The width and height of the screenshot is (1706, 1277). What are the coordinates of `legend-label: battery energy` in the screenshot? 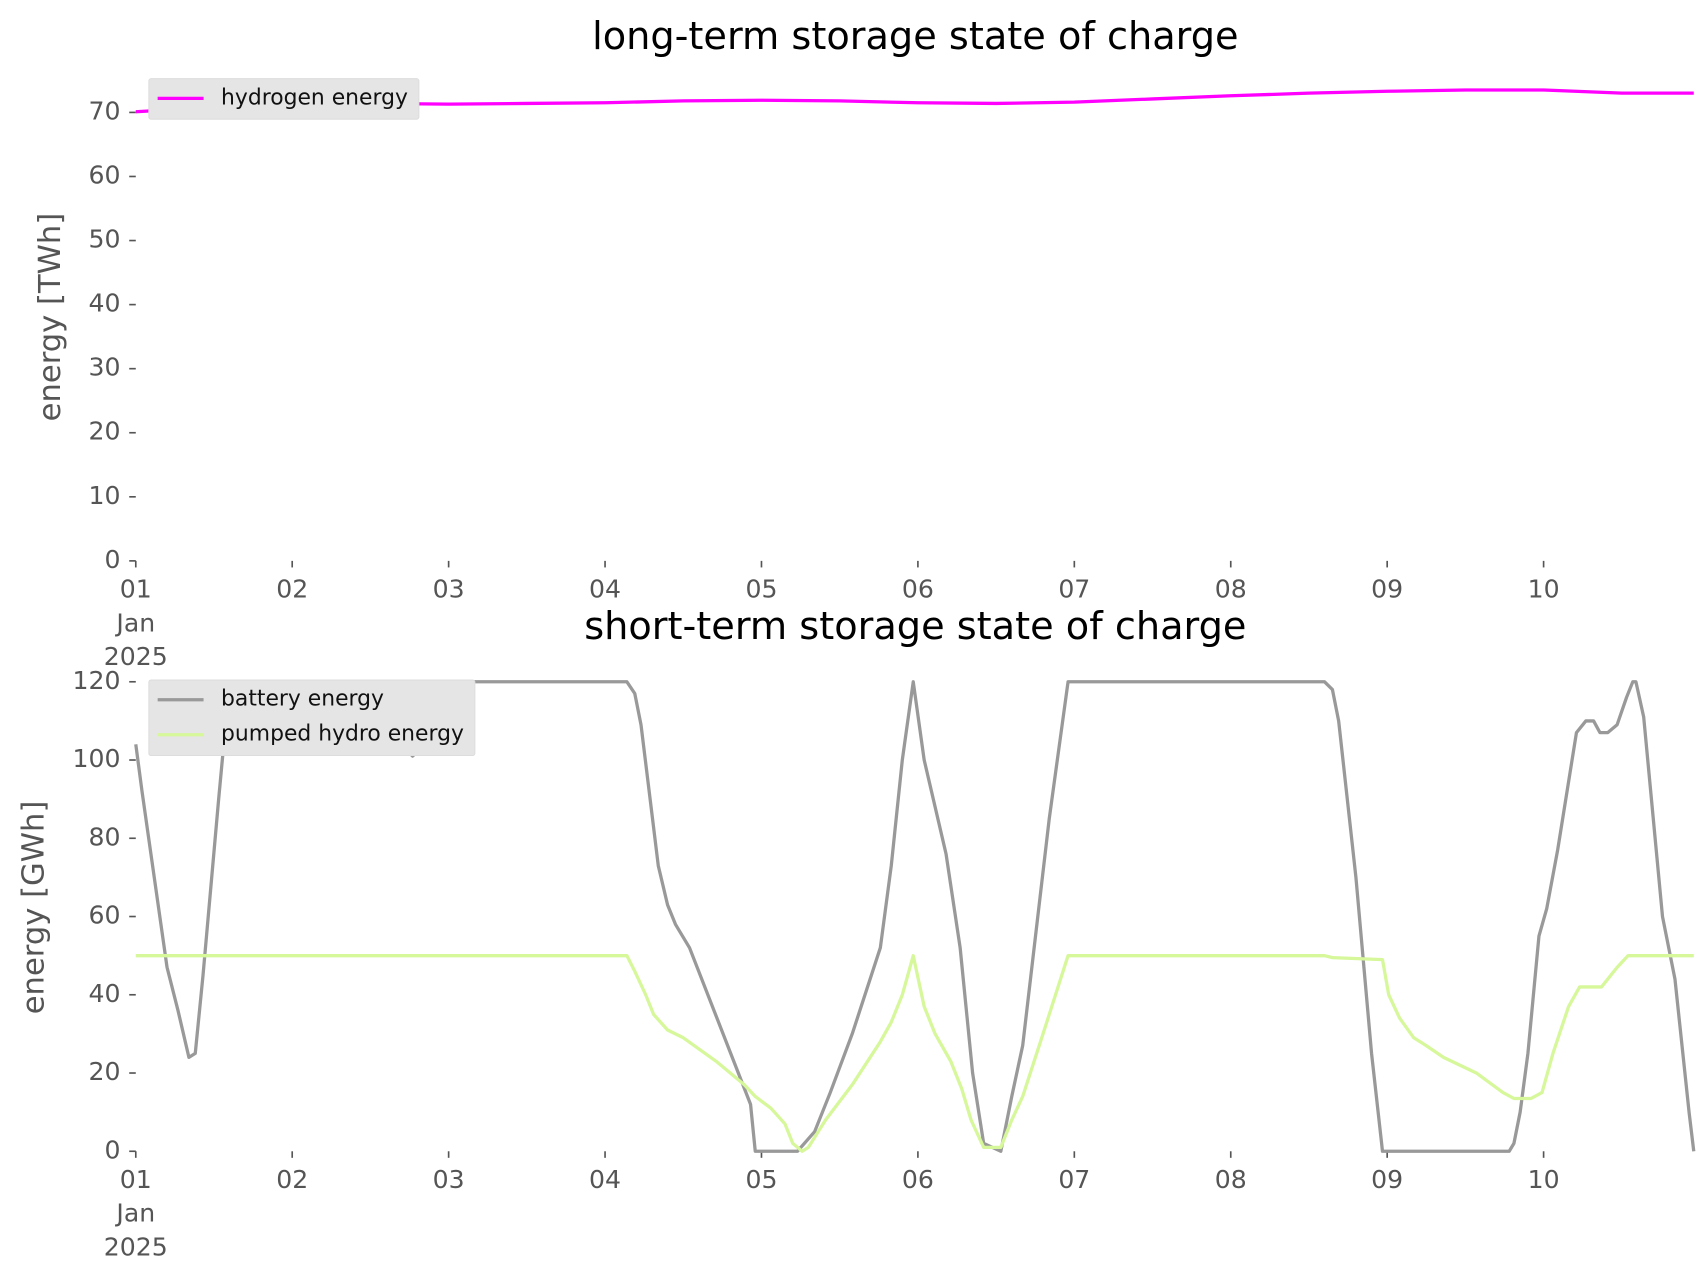 It's located at (302, 699).